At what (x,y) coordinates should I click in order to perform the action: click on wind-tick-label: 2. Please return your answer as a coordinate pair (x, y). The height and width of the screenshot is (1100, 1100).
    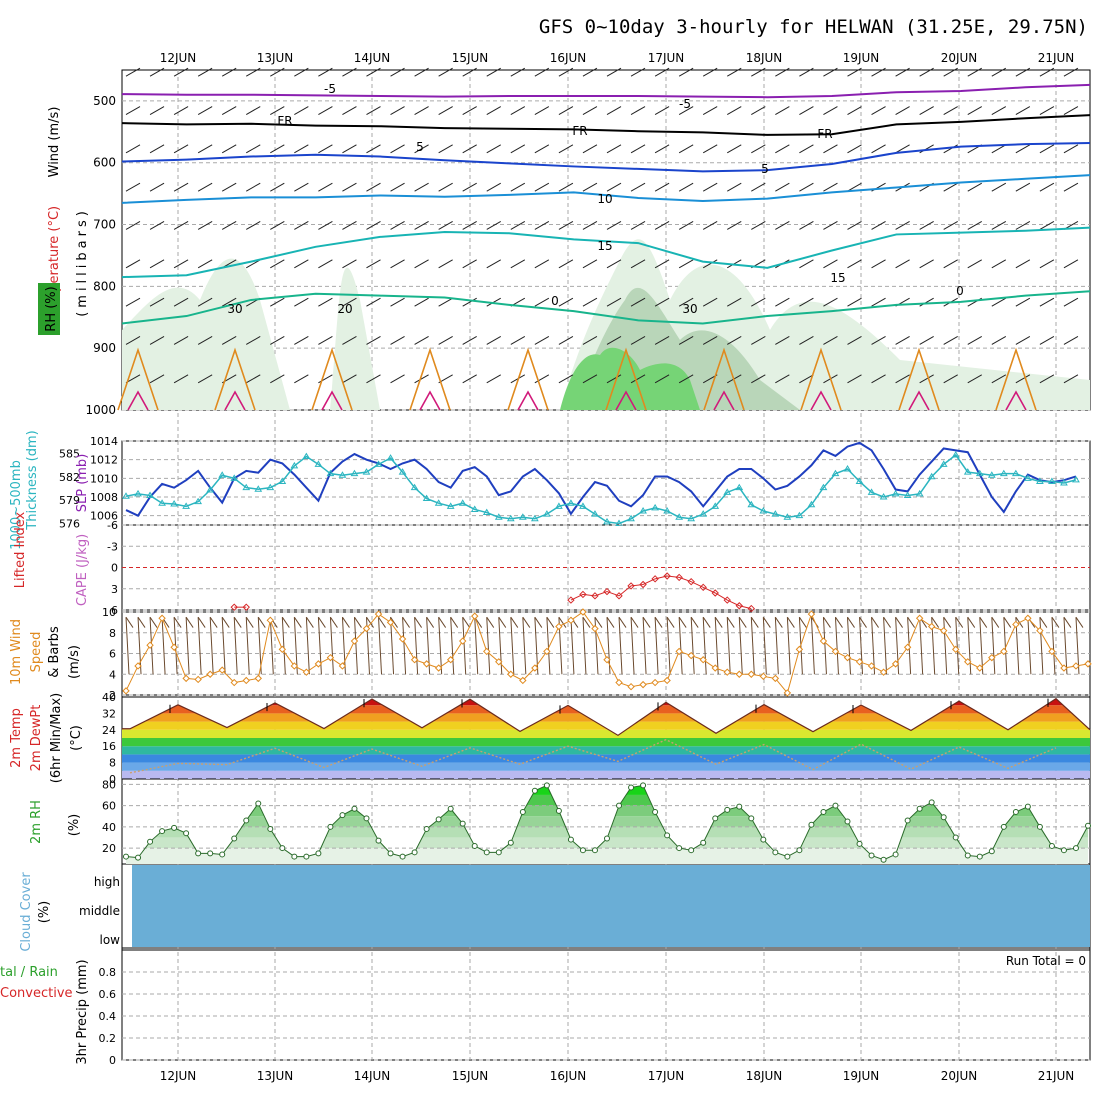
    Looking at the image, I should click on (112, 695).